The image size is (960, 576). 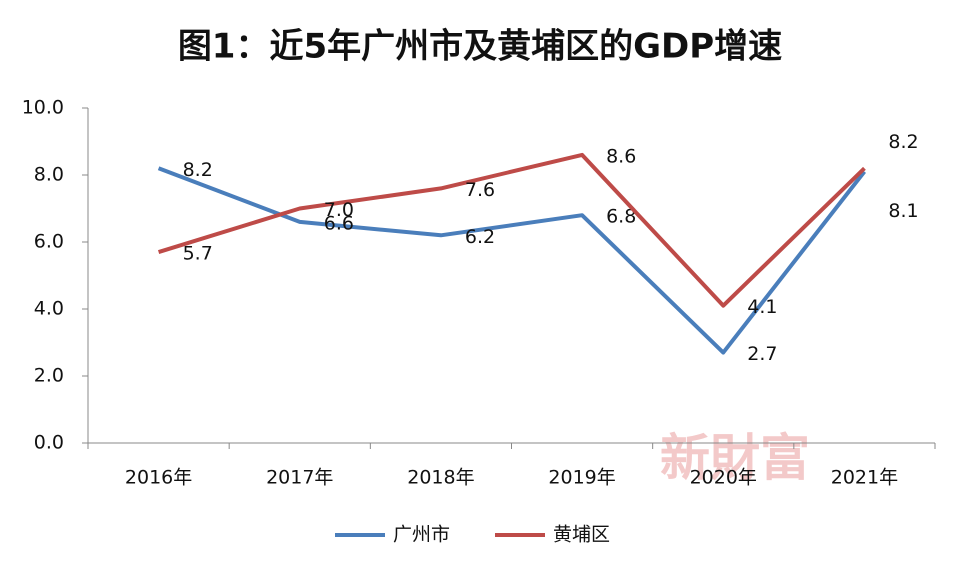 What do you see at coordinates (762, 354) in the screenshot?
I see `data-label: 2.7` at bounding box center [762, 354].